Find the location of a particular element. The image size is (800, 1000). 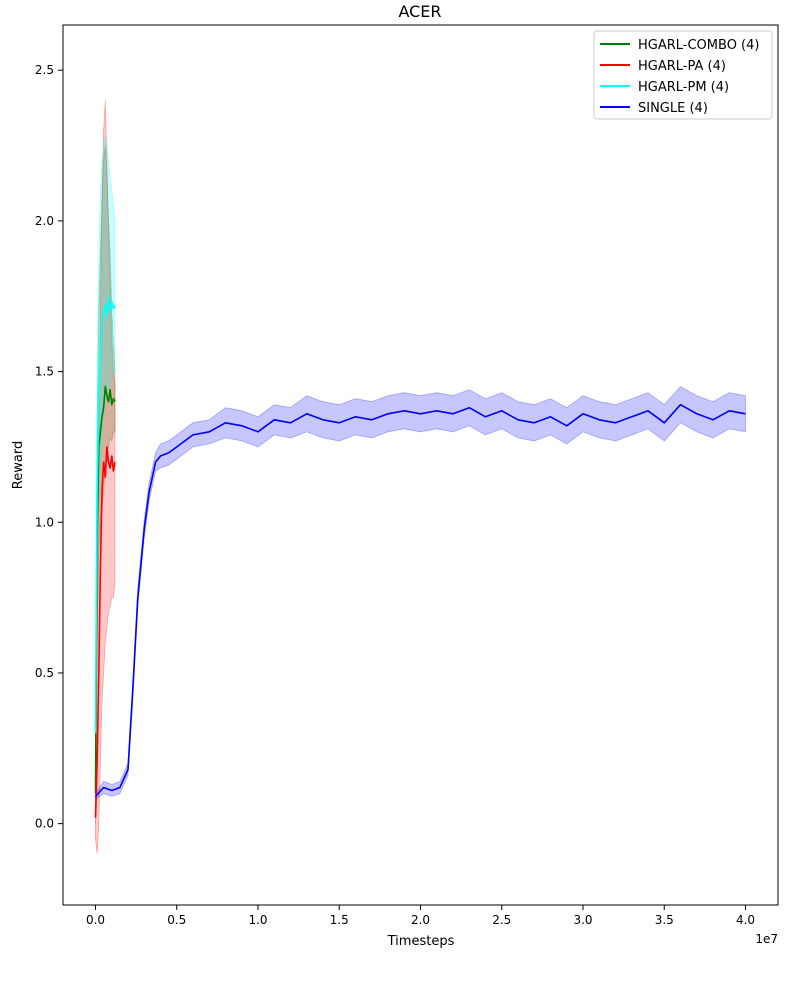

x-tick-label: 2.5 is located at coordinates (501, 920).